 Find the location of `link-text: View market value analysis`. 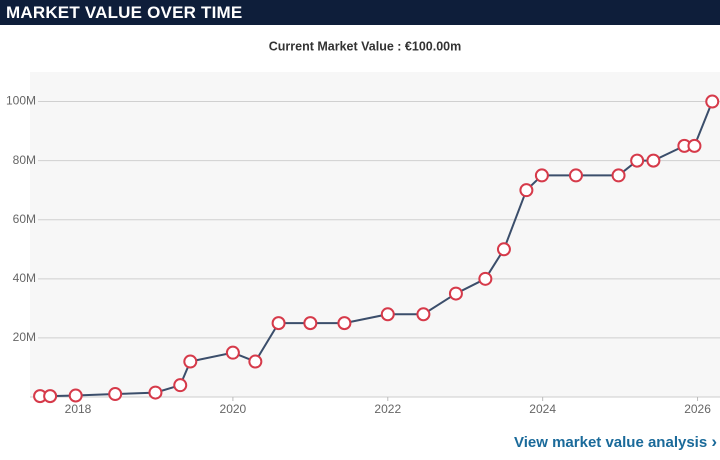

link-text: View market value analysis is located at coordinates (611, 442).